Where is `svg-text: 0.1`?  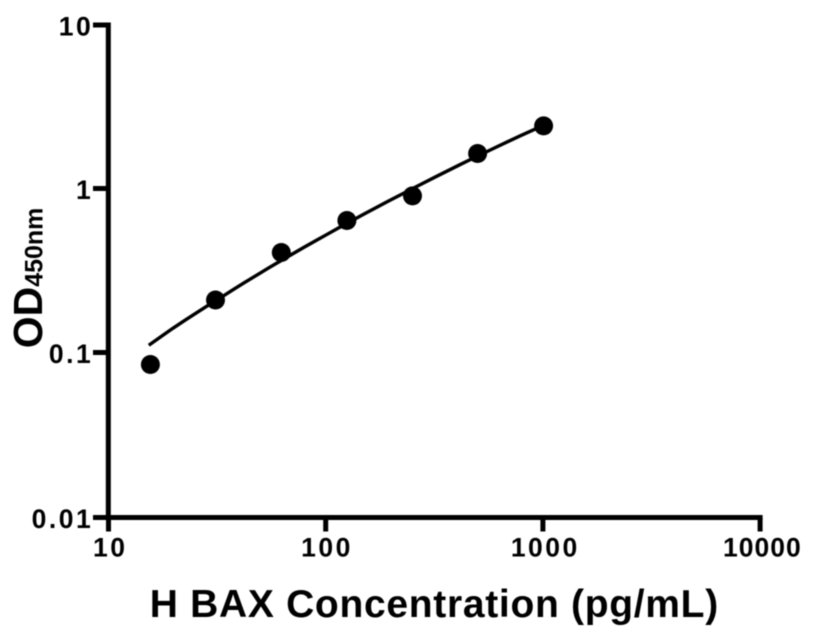 svg-text: 0.1 is located at coordinates (71, 354).